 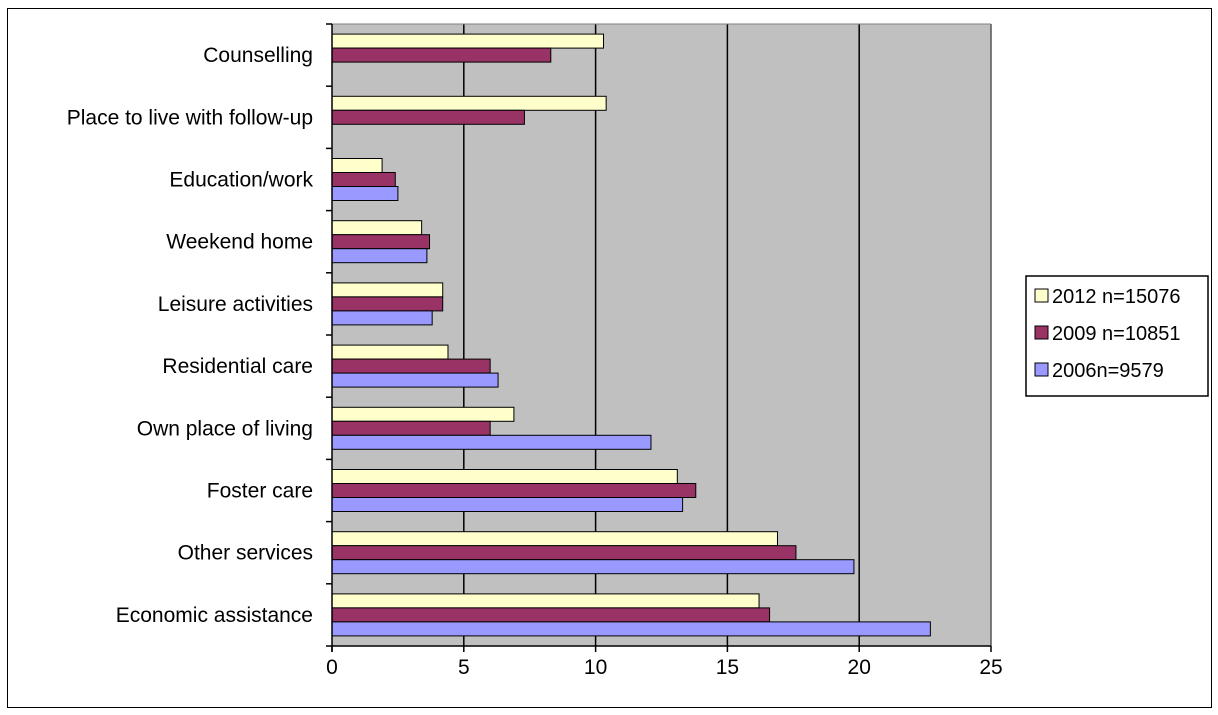 I want to click on category-label: Residential care, so click(x=237, y=366).